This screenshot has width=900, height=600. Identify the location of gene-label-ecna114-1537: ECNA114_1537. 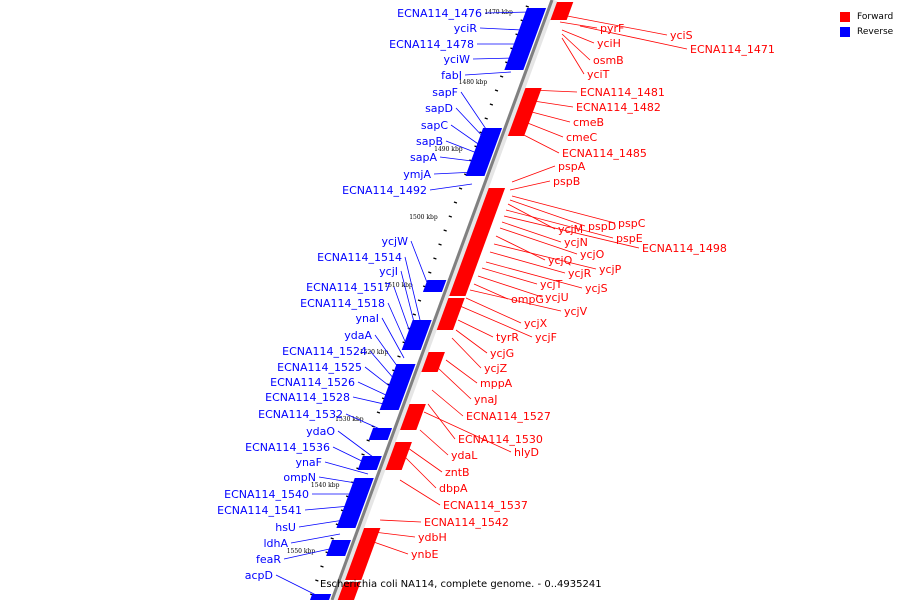
(485, 505).